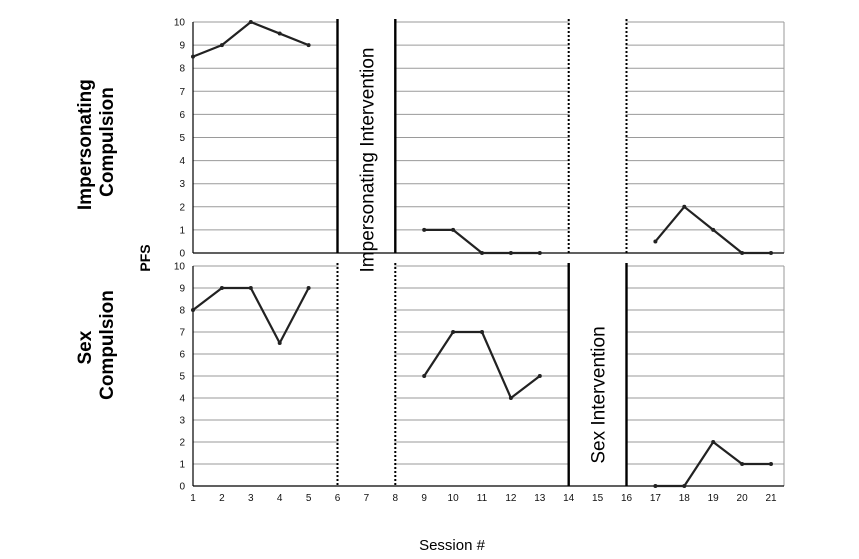 The height and width of the screenshot is (559, 859). Describe the element at coordinates (367, 160) in the screenshot. I see `phase-label-impersonating-intervention: Impersonating Intervention` at that location.